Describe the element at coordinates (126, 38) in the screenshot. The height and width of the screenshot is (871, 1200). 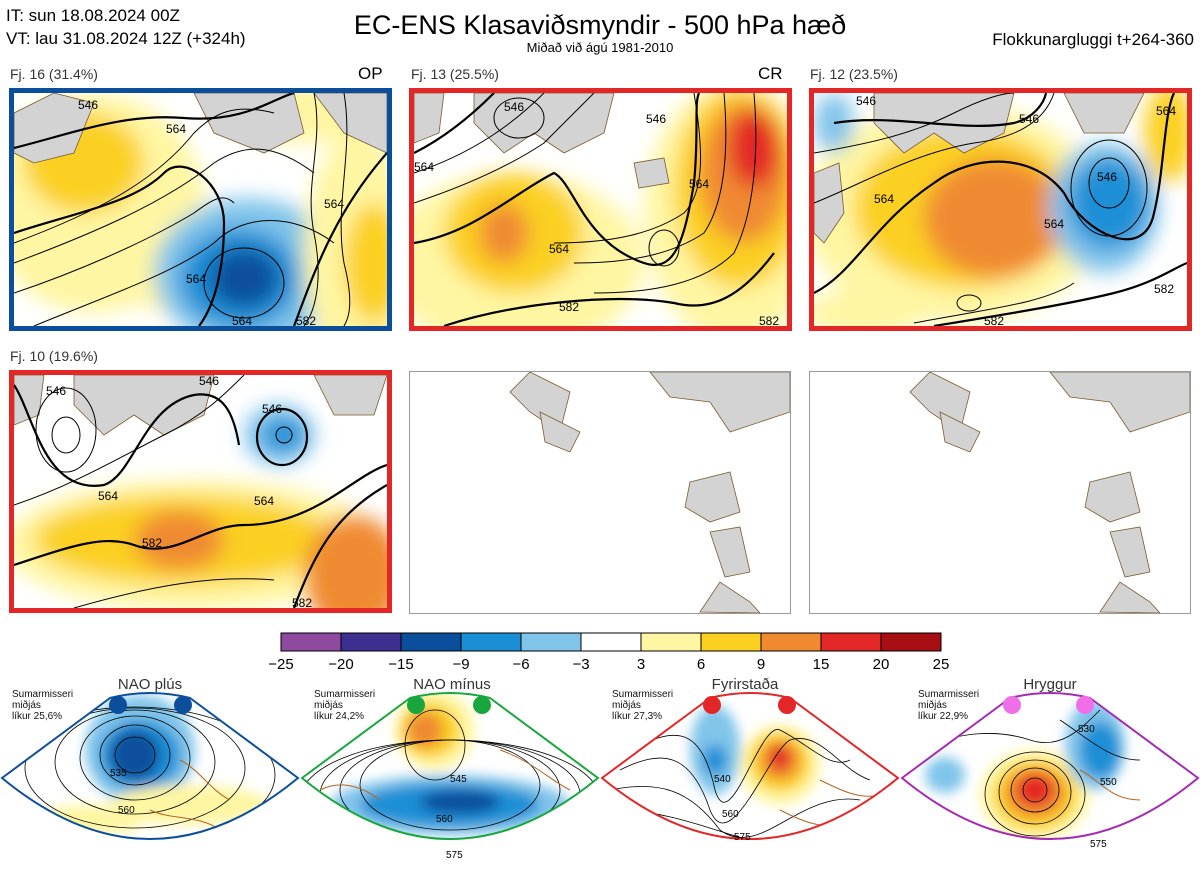
I see `valid-time: VT: lau 31.08.2024 12Z (+324h)` at that location.